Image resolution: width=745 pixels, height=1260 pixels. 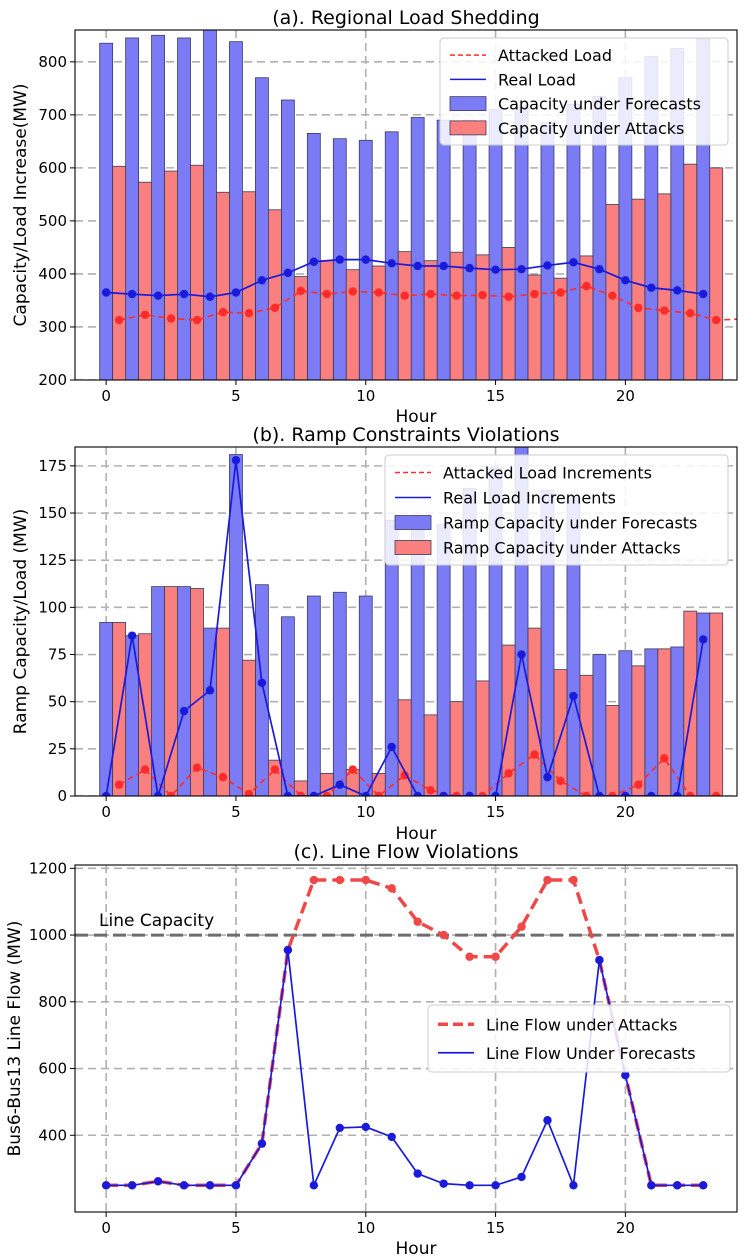 What do you see at coordinates (547, 473) in the screenshot?
I see `legend-label: Attacked Load Increments` at bounding box center [547, 473].